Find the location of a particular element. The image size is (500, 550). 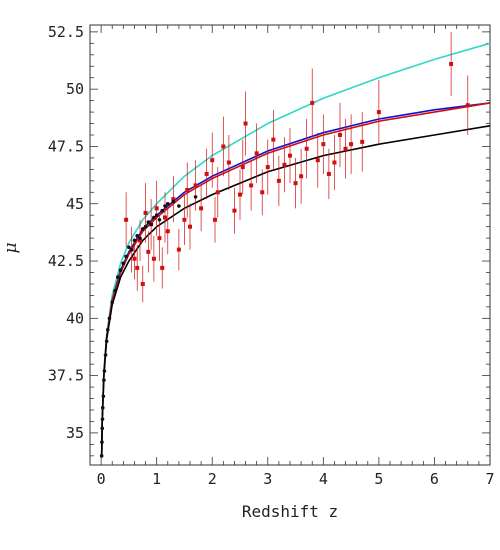

x-tick-label: 3 is located at coordinates (267, 479).